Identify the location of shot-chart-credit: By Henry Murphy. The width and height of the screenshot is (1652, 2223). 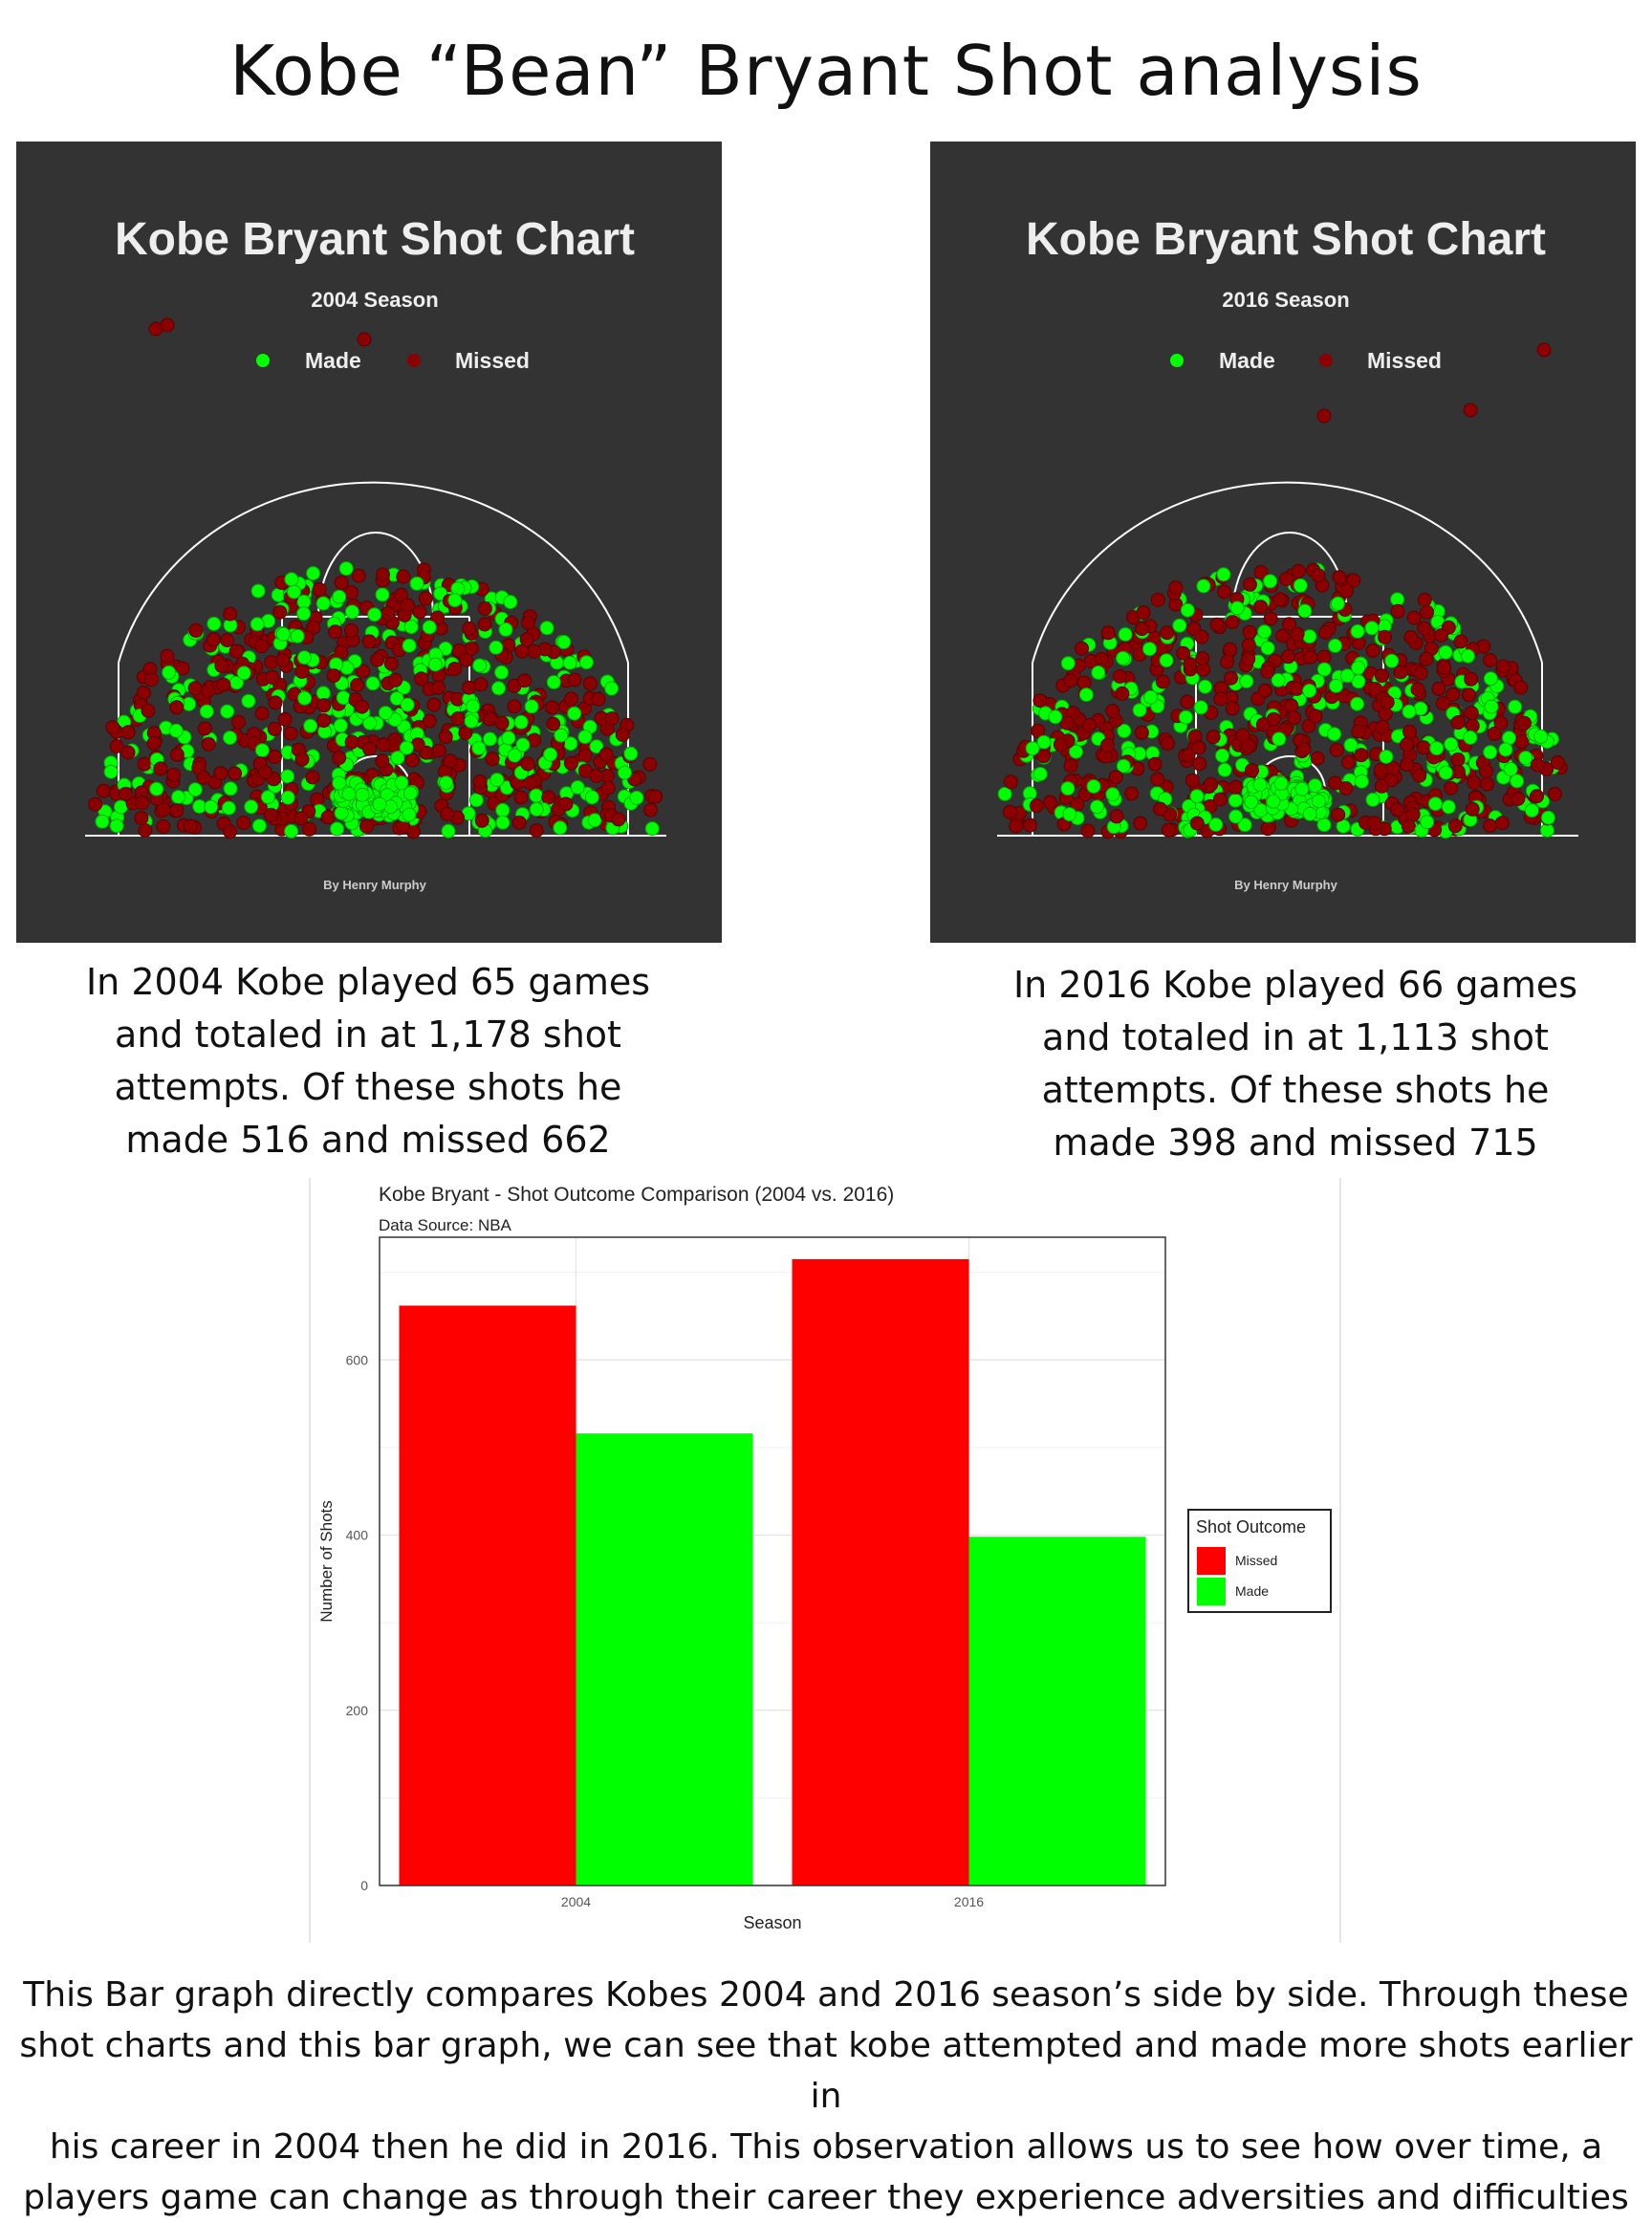
(1285, 885).